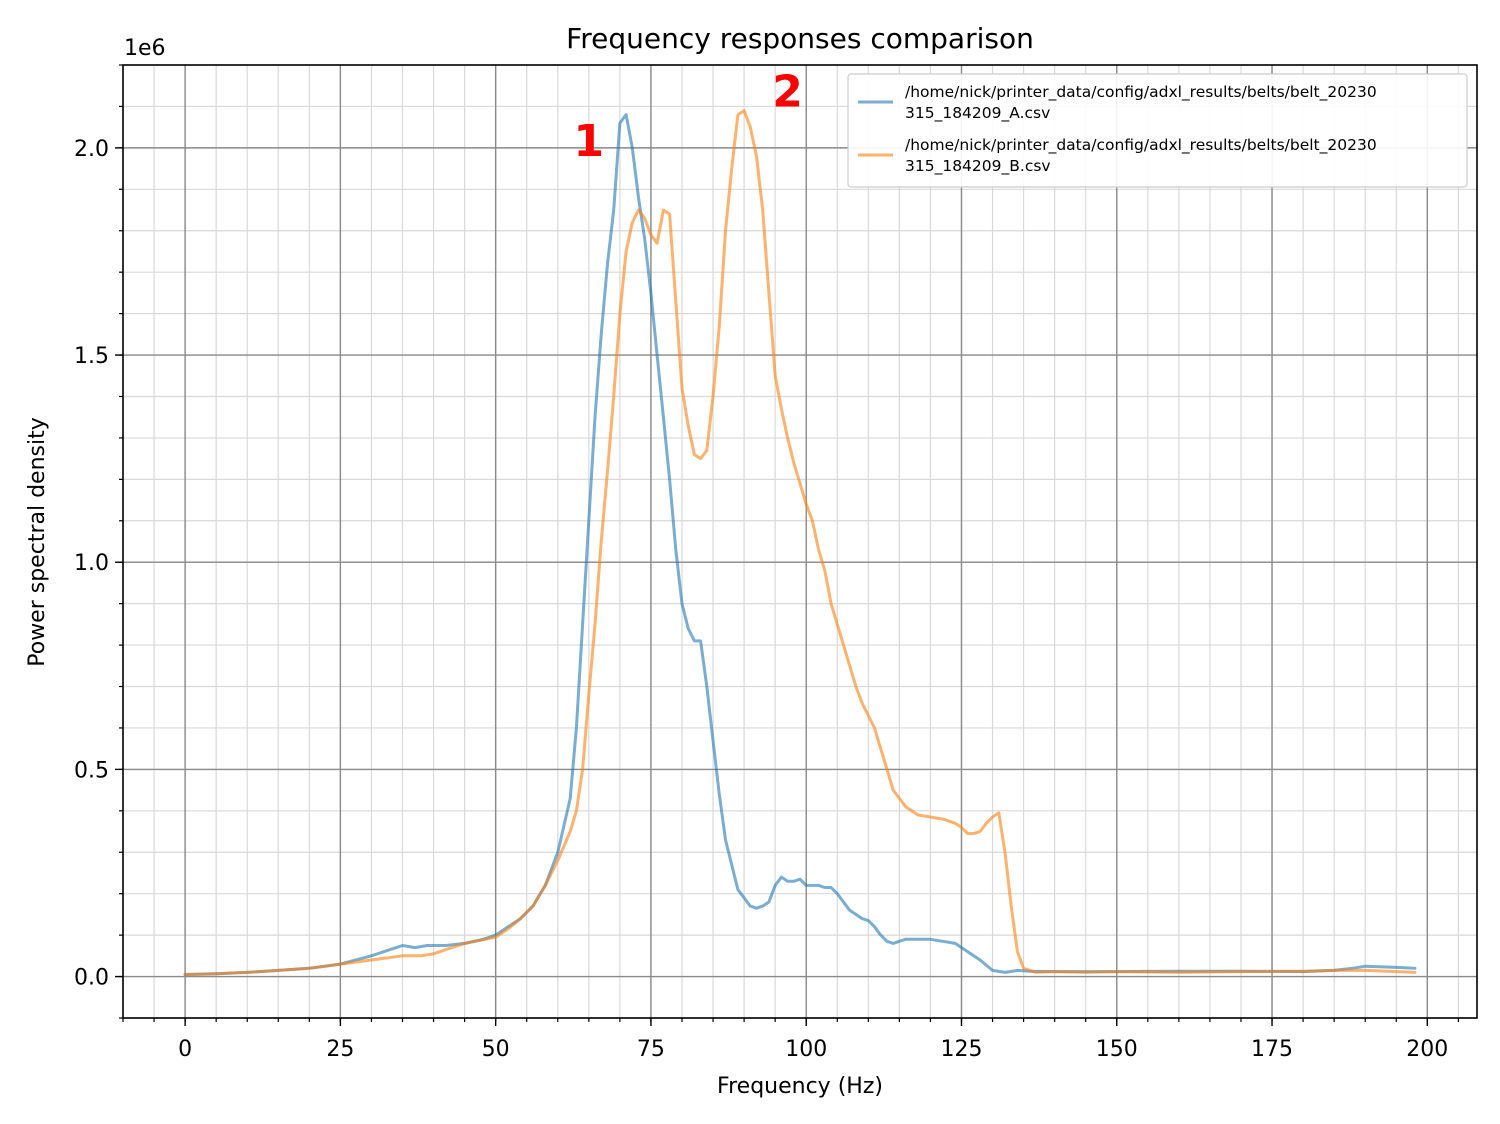 The height and width of the screenshot is (1124, 1500). What do you see at coordinates (977, 113) in the screenshot?
I see `legend-label-series-a-line2: 315_184209_A.csv` at bounding box center [977, 113].